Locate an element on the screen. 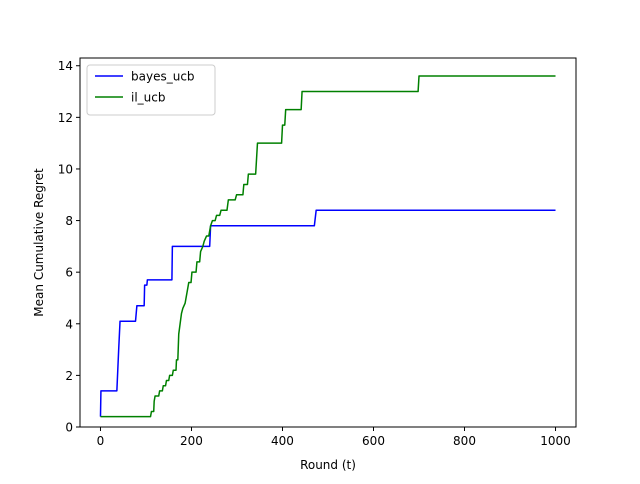 The height and width of the screenshot is (484, 640). legend-box is located at coordinates (151, 90).